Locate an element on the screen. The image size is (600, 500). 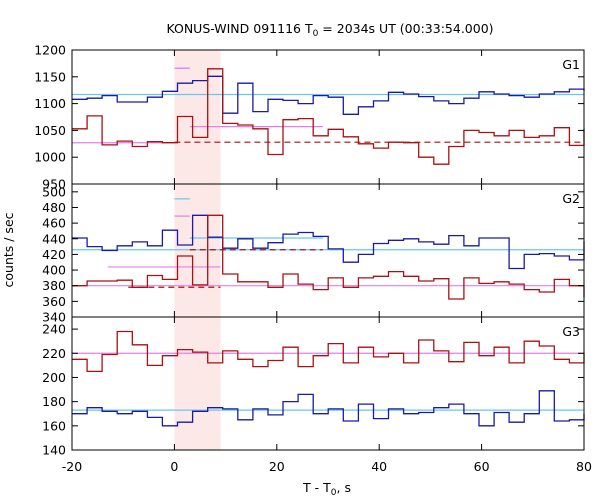
y-tick-label: 180 is located at coordinates (54, 401).